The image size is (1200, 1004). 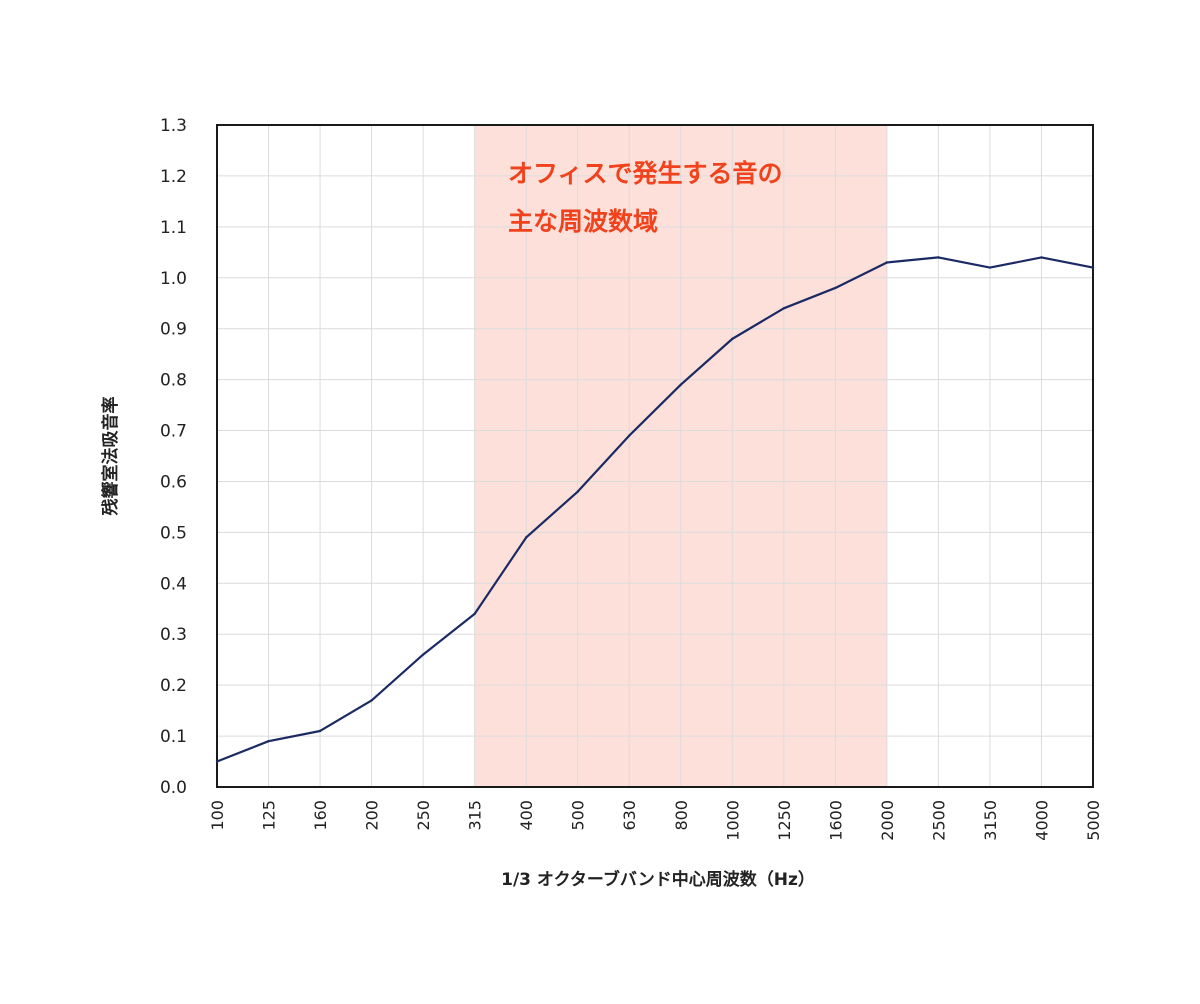 I want to click on x-tick-label: 2000, so click(x=887, y=820).